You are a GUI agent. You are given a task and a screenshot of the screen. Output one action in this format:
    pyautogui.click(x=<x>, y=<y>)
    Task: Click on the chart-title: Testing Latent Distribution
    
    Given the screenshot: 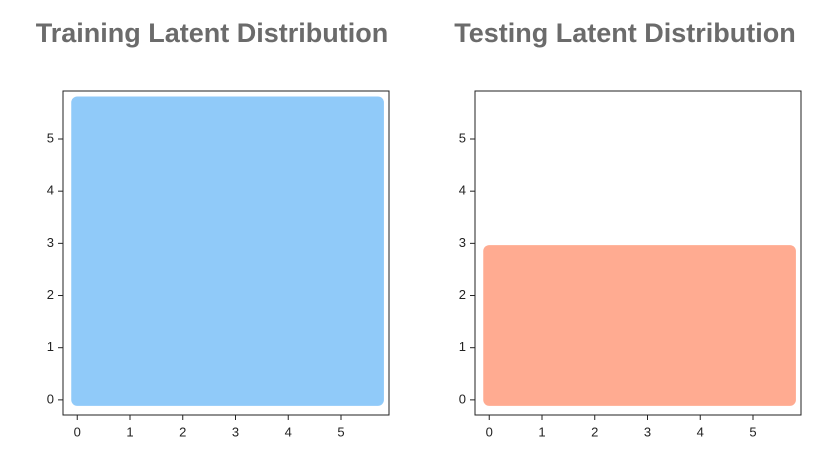 What is the action you would take?
    pyautogui.click(x=624, y=33)
    